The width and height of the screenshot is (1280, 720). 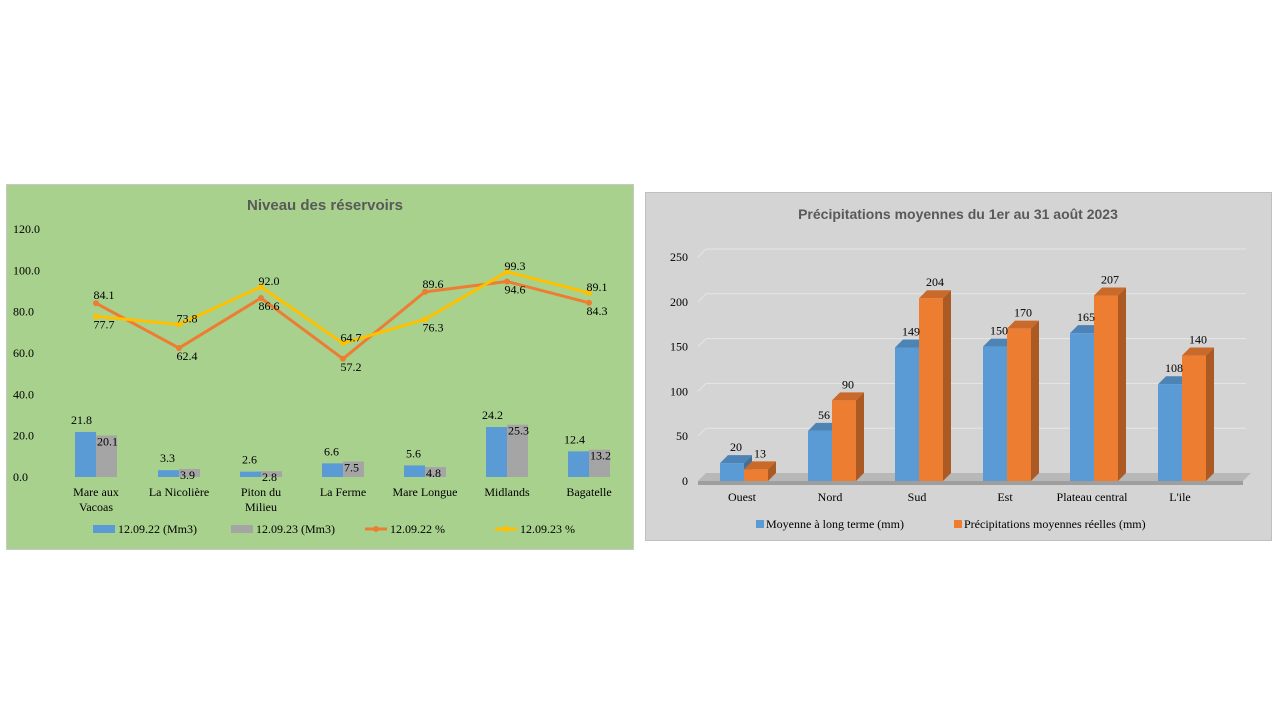 I want to click on data-label: 76.3, so click(x=433, y=327).